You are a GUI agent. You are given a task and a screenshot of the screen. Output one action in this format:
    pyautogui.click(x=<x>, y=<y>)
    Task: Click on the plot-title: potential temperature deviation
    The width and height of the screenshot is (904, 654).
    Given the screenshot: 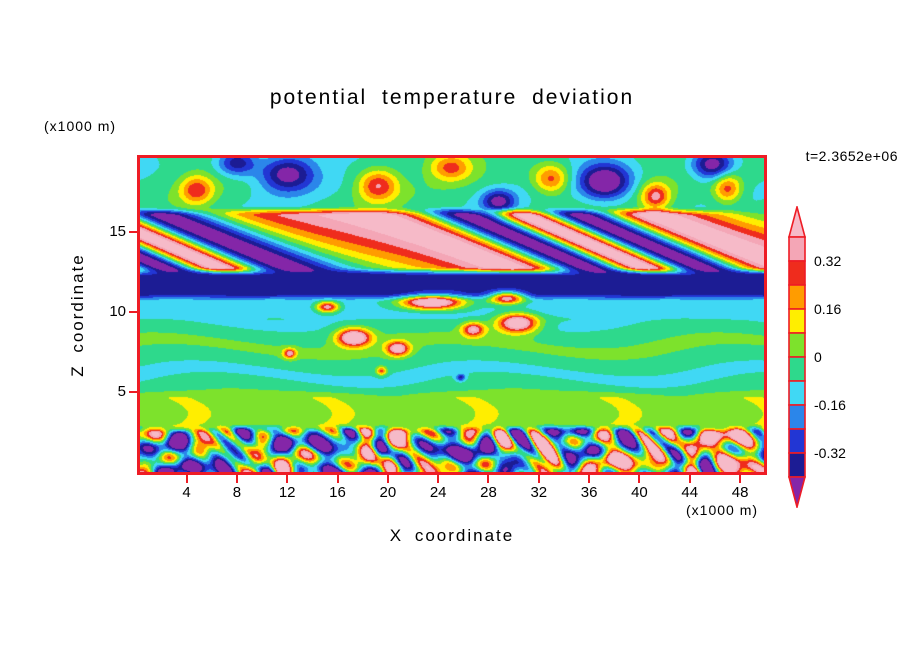 What is the action you would take?
    pyautogui.click(x=452, y=97)
    